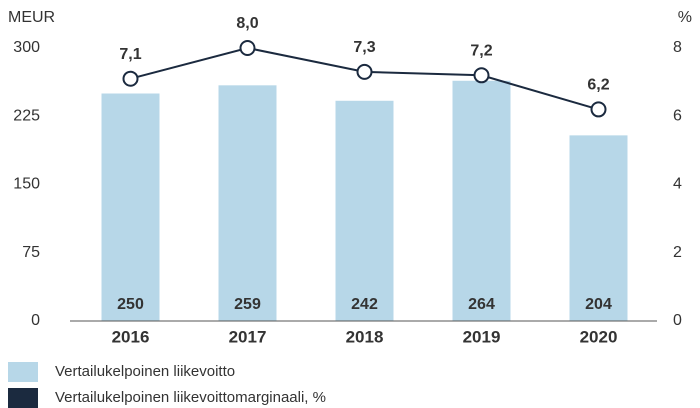 This screenshot has width=700, height=408. What do you see at coordinates (364, 304) in the screenshot?
I see `bar-value-label: 242` at bounding box center [364, 304].